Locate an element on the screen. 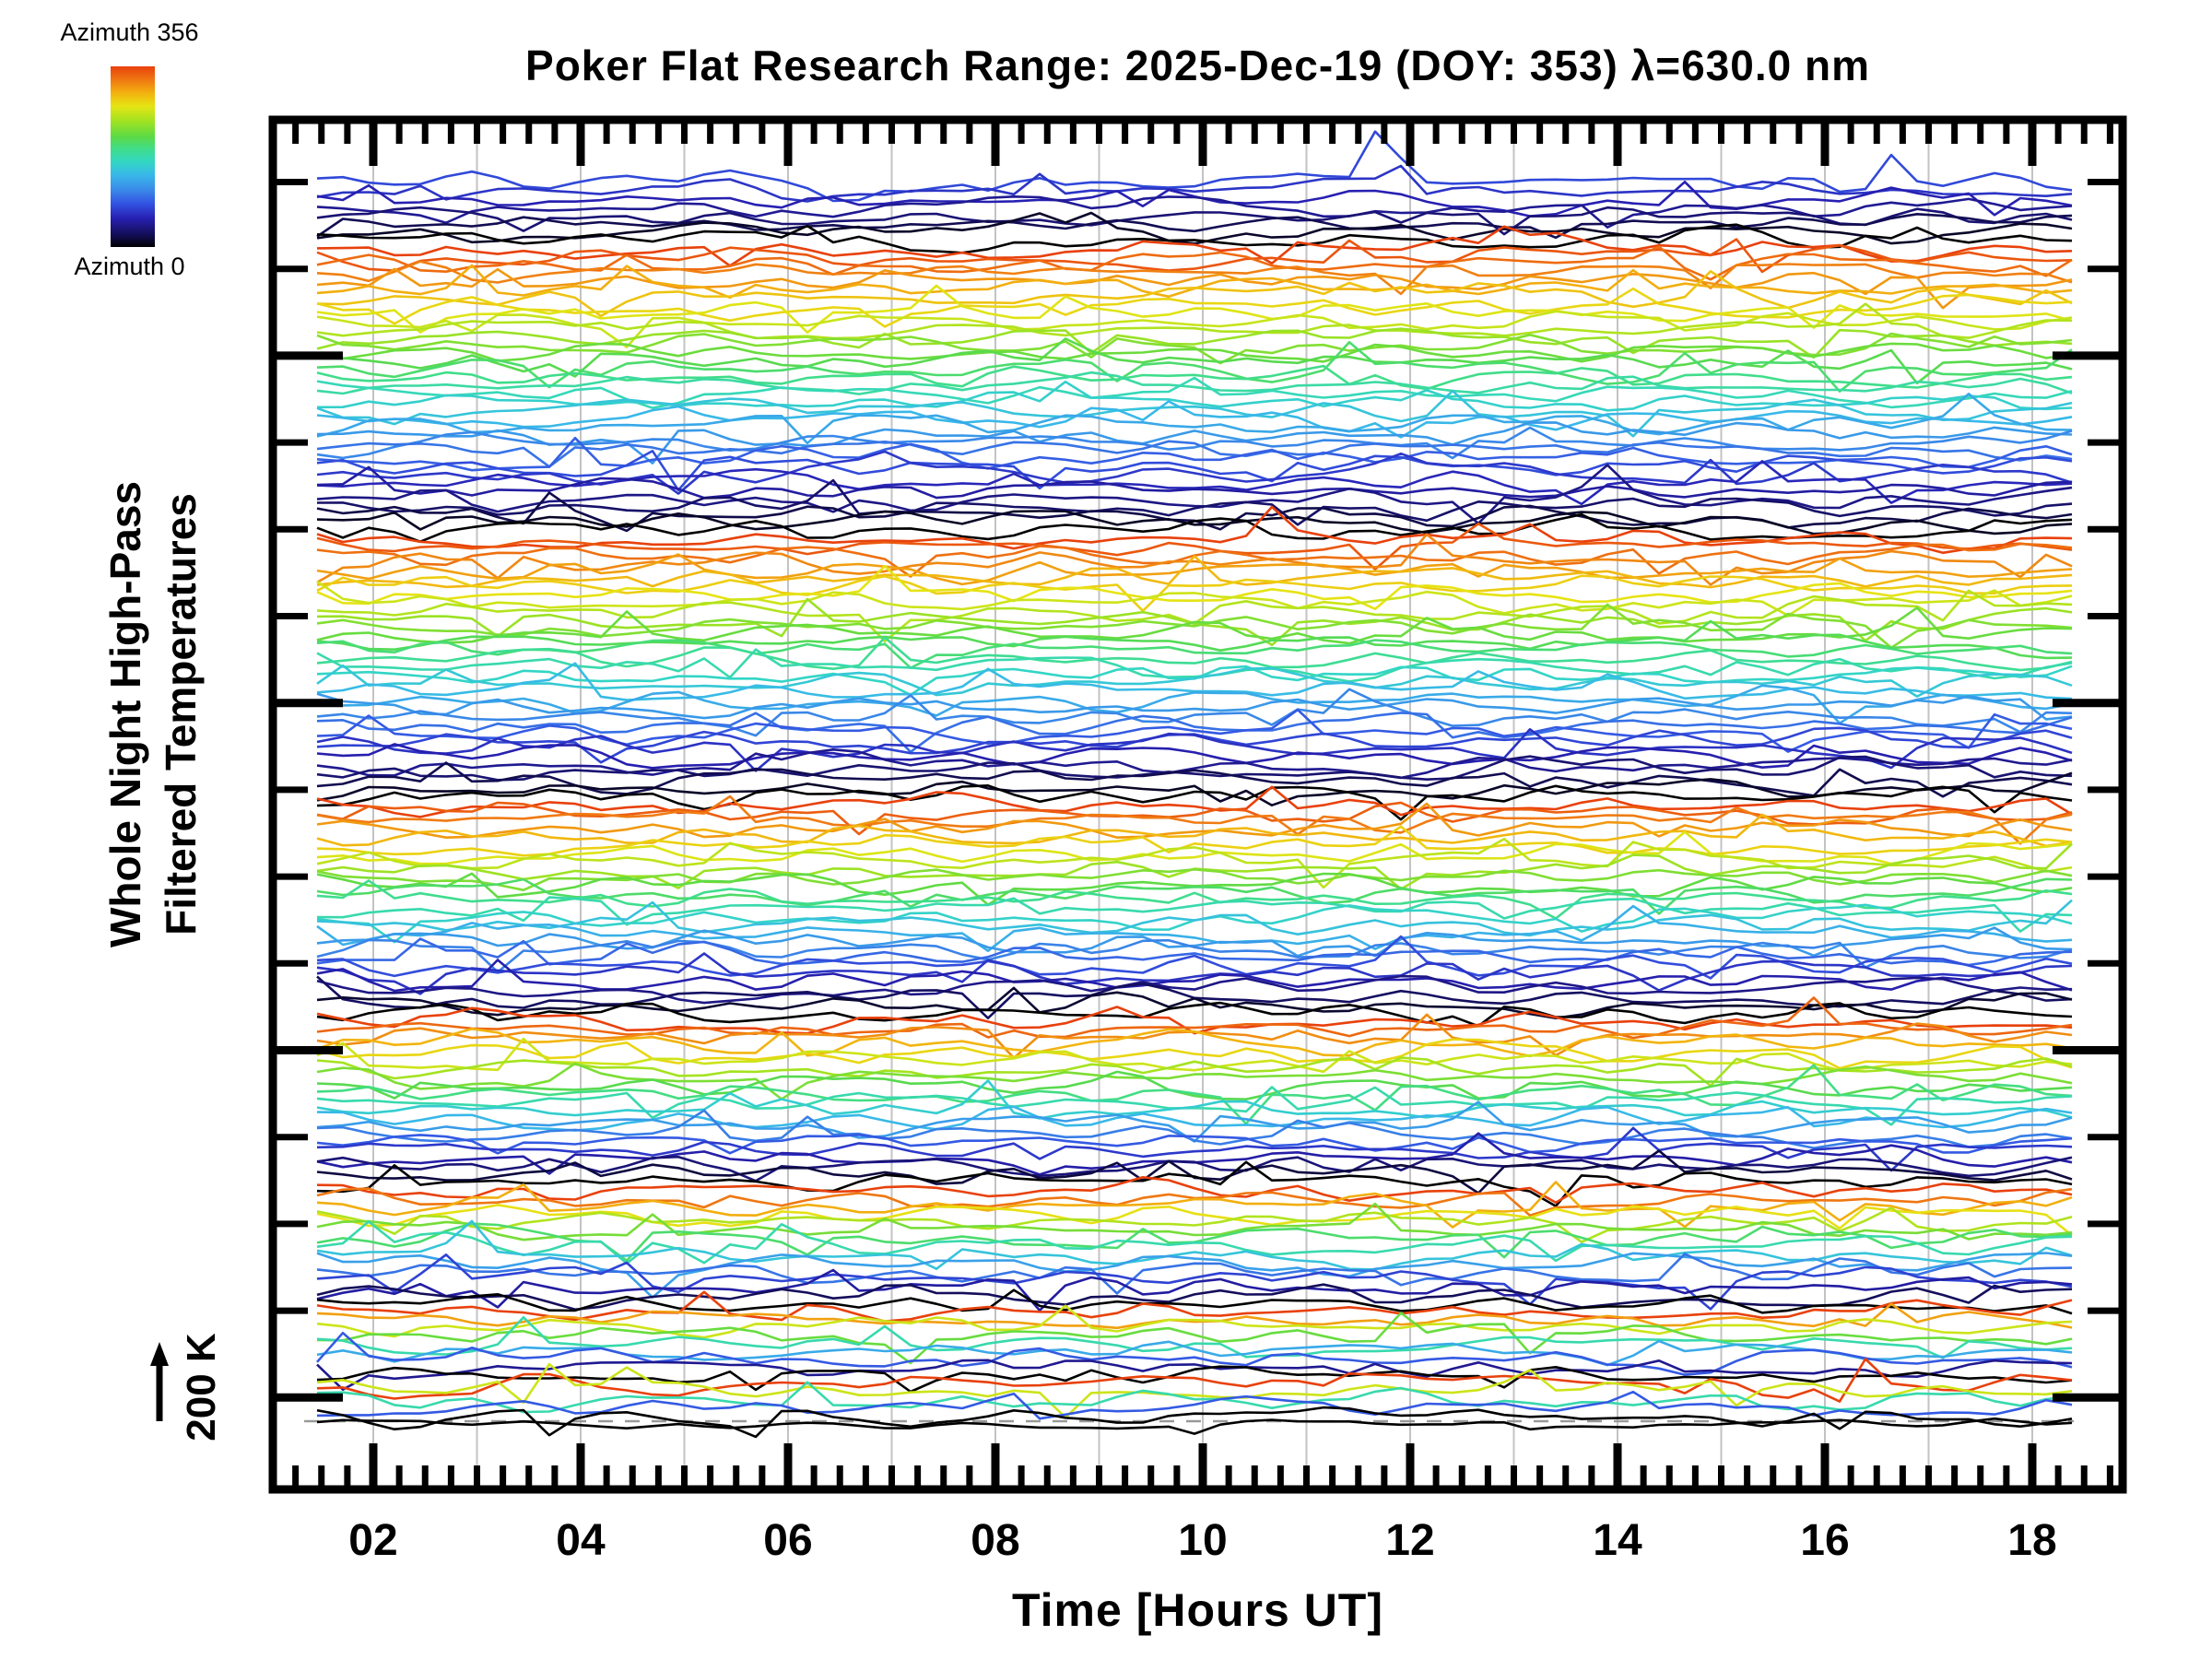 The image size is (2212, 1659). colorbar-min-label: Azimuth 0 is located at coordinates (129, 266).